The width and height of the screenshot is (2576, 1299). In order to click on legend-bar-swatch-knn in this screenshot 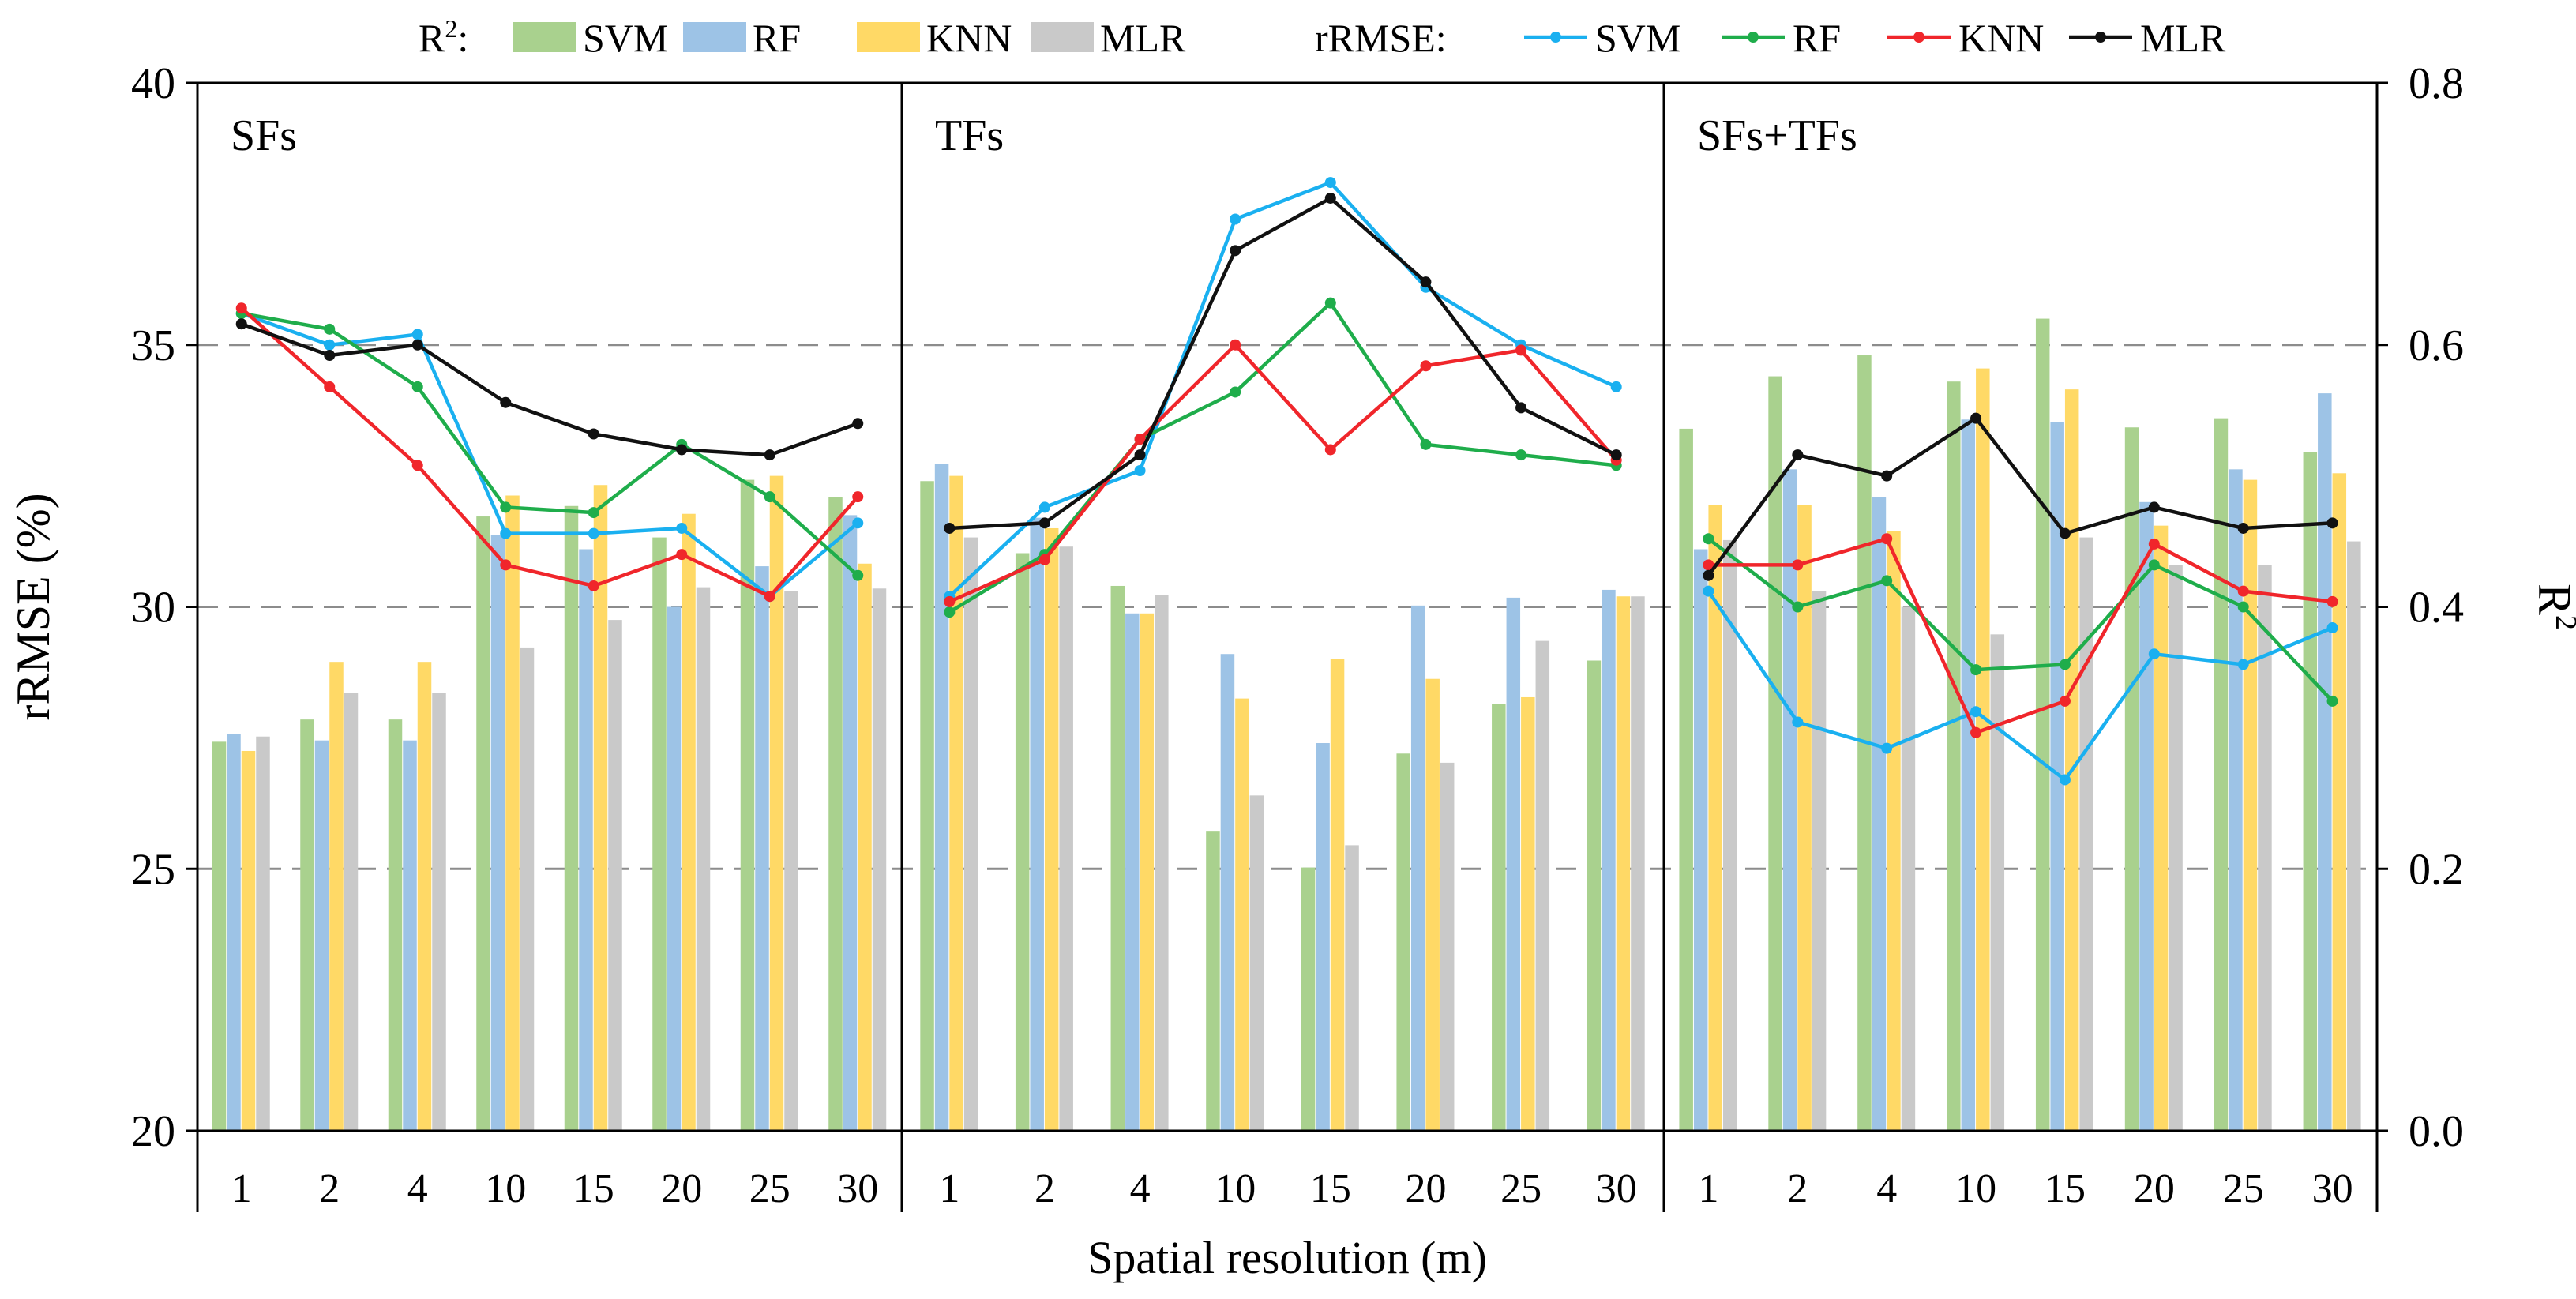, I will do `click(888, 37)`.